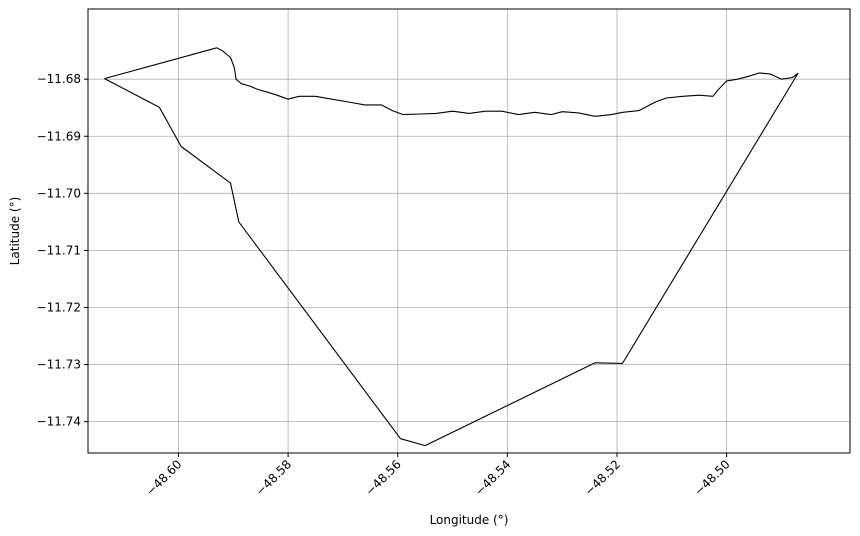 This screenshot has width=860, height=536. Describe the element at coordinates (59, 136) in the screenshot. I see `y-tick-label: −11.69` at that location.